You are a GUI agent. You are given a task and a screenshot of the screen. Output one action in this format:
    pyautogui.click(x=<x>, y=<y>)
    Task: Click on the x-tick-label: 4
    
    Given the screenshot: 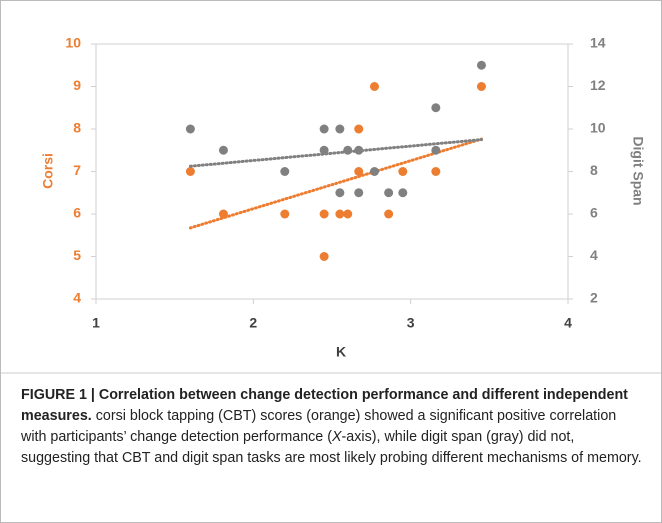 What is the action you would take?
    pyautogui.click(x=568, y=323)
    